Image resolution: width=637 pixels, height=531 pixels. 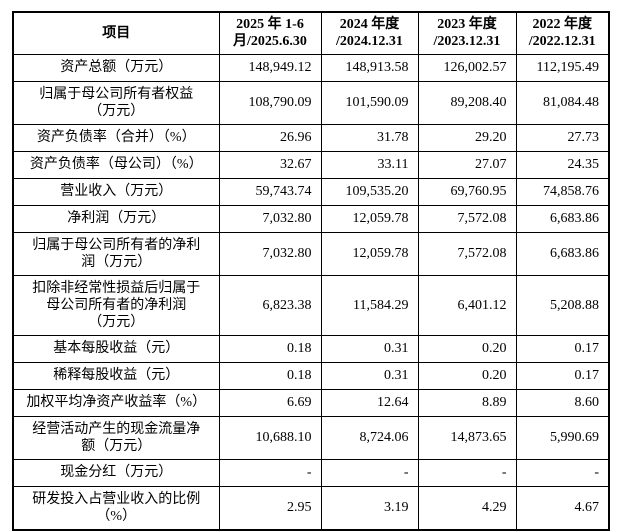 I want to click on cell-value: 4.29, so click(x=467, y=507).